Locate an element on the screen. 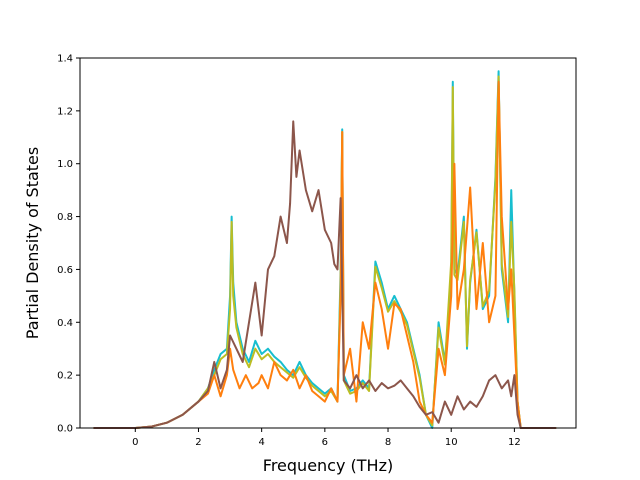 The image size is (640, 480). y-tick-label: 1.4 is located at coordinates (65, 59).